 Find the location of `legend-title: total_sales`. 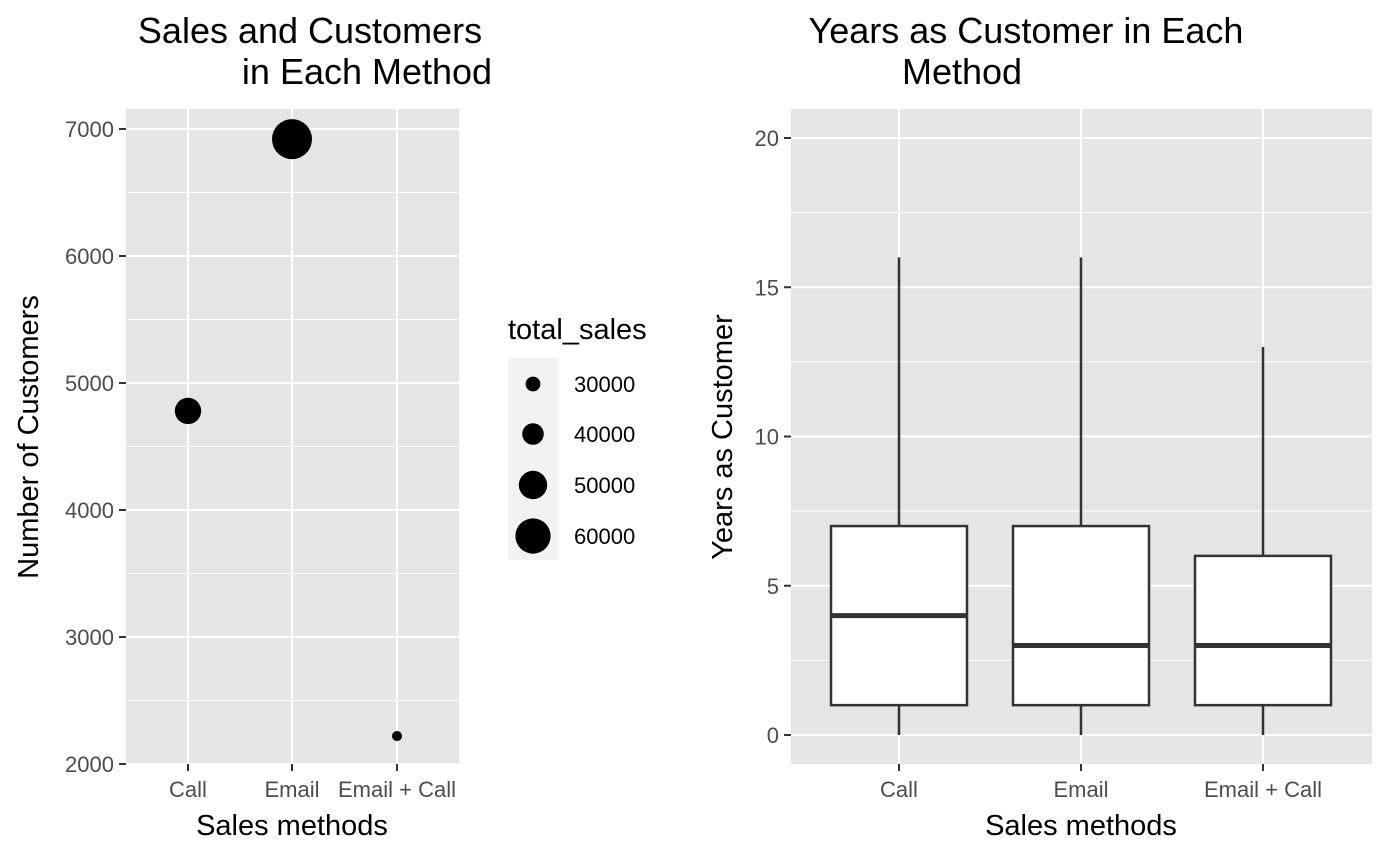

legend-title: total_sales is located at coordinates (577, 330).